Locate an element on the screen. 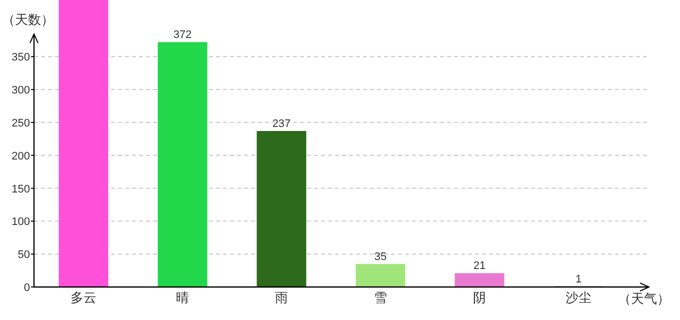  x-axis-title: （天气） is located at coordinates (644, 298).